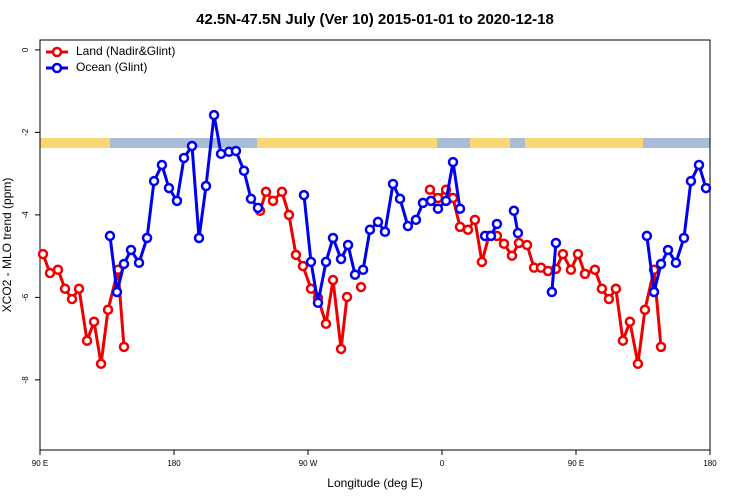 The width and height of the screenshot is (750, 500). Describe the element at coordinates (125, 51) in the screenshot. I see `legend-label: Land (Nadir&Glint)` at that location.